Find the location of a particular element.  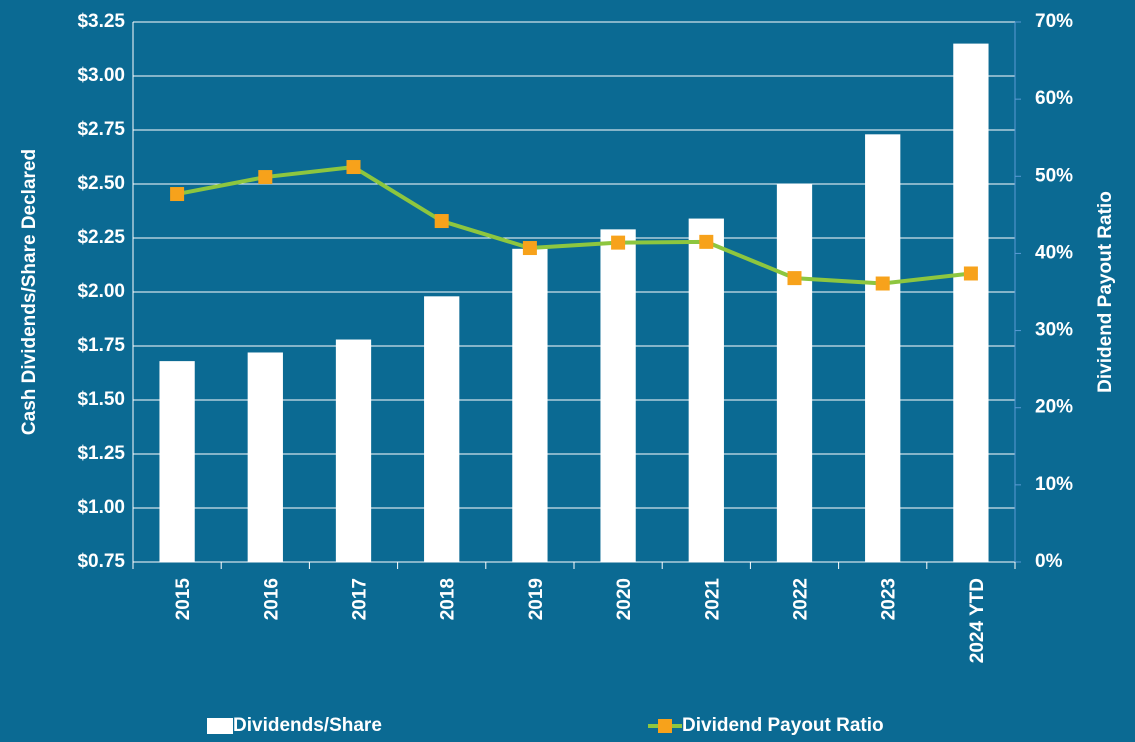

x-tick-label: 2018 is located at coordinates (448, 599).